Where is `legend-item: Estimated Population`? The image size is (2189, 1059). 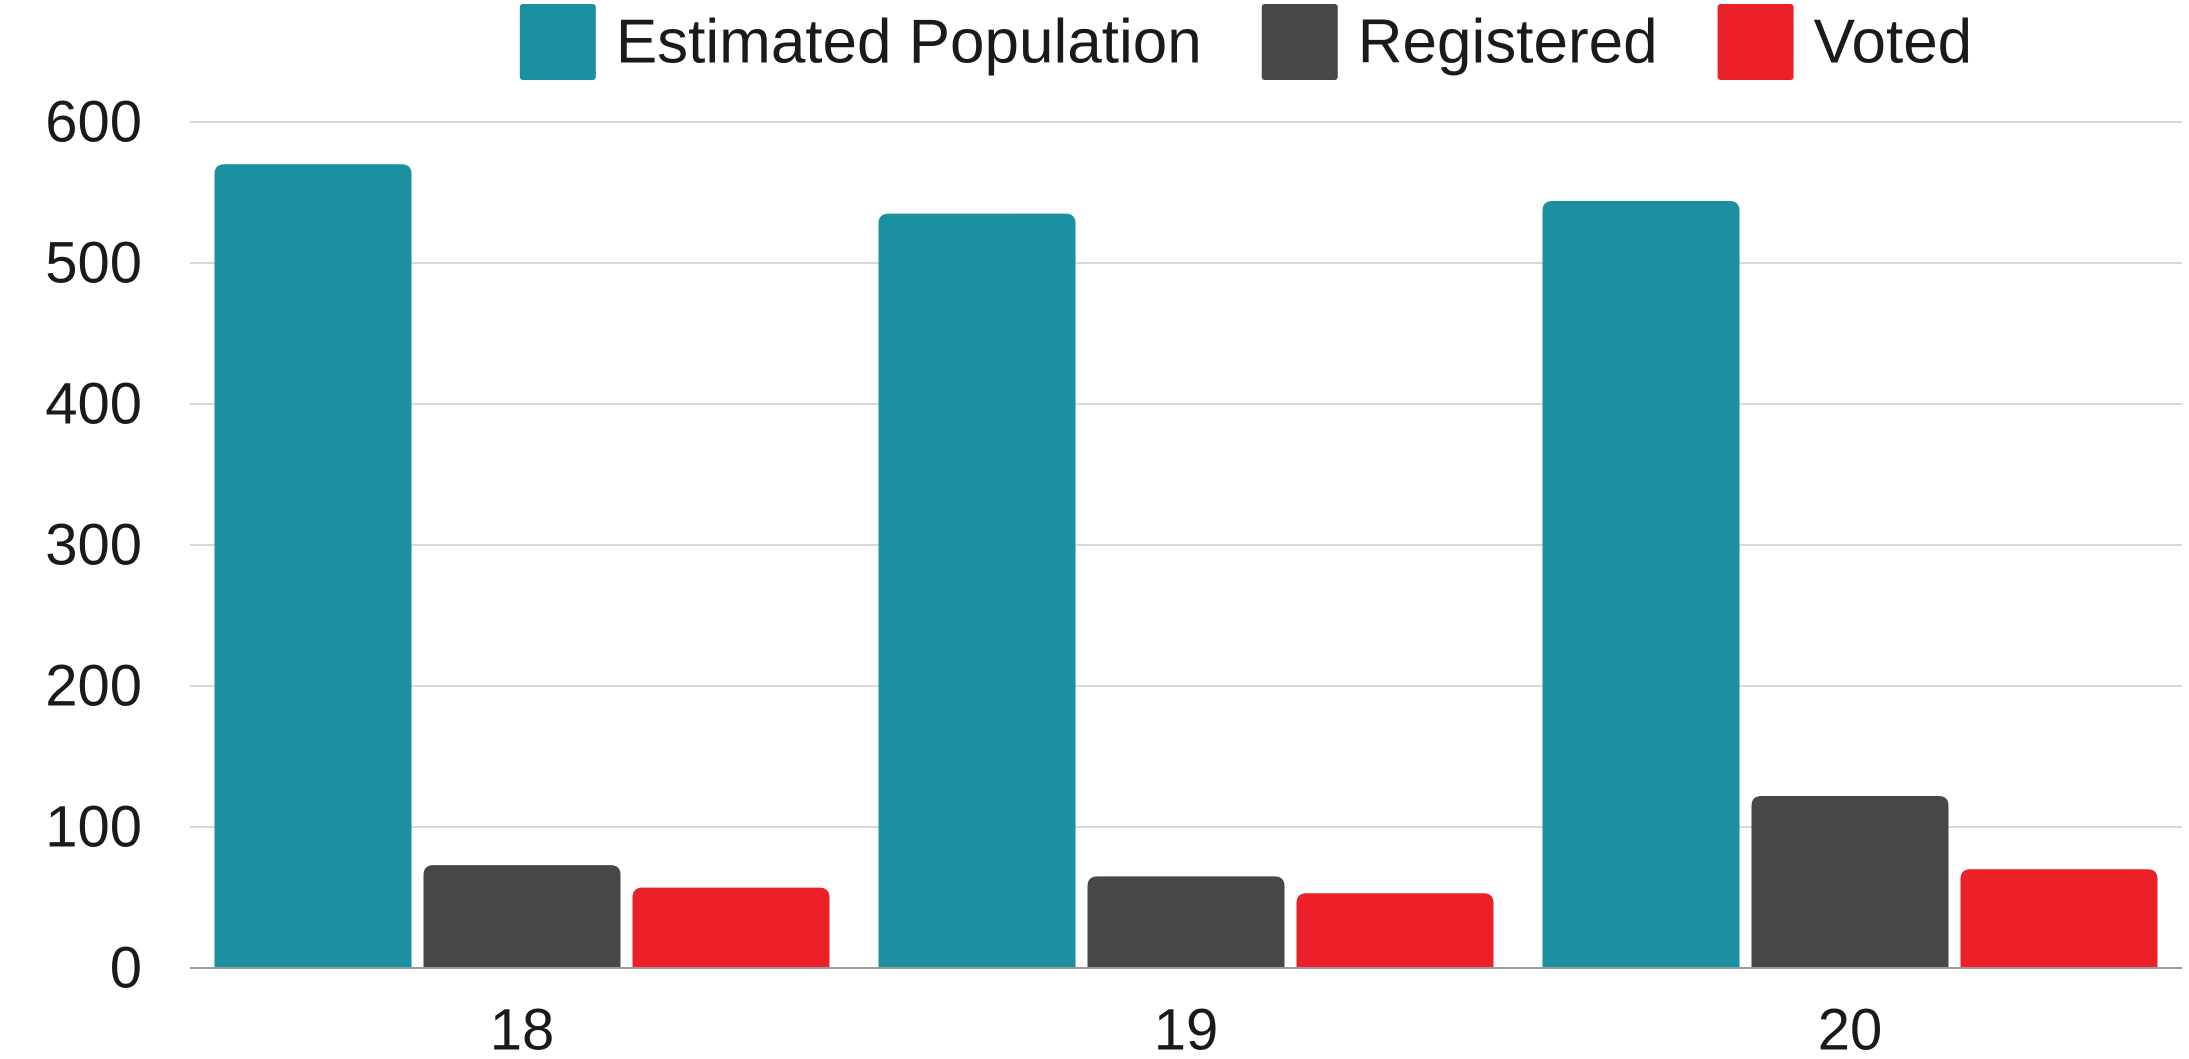
legend-item: Estimated Population is located at coordinates (860, 42).